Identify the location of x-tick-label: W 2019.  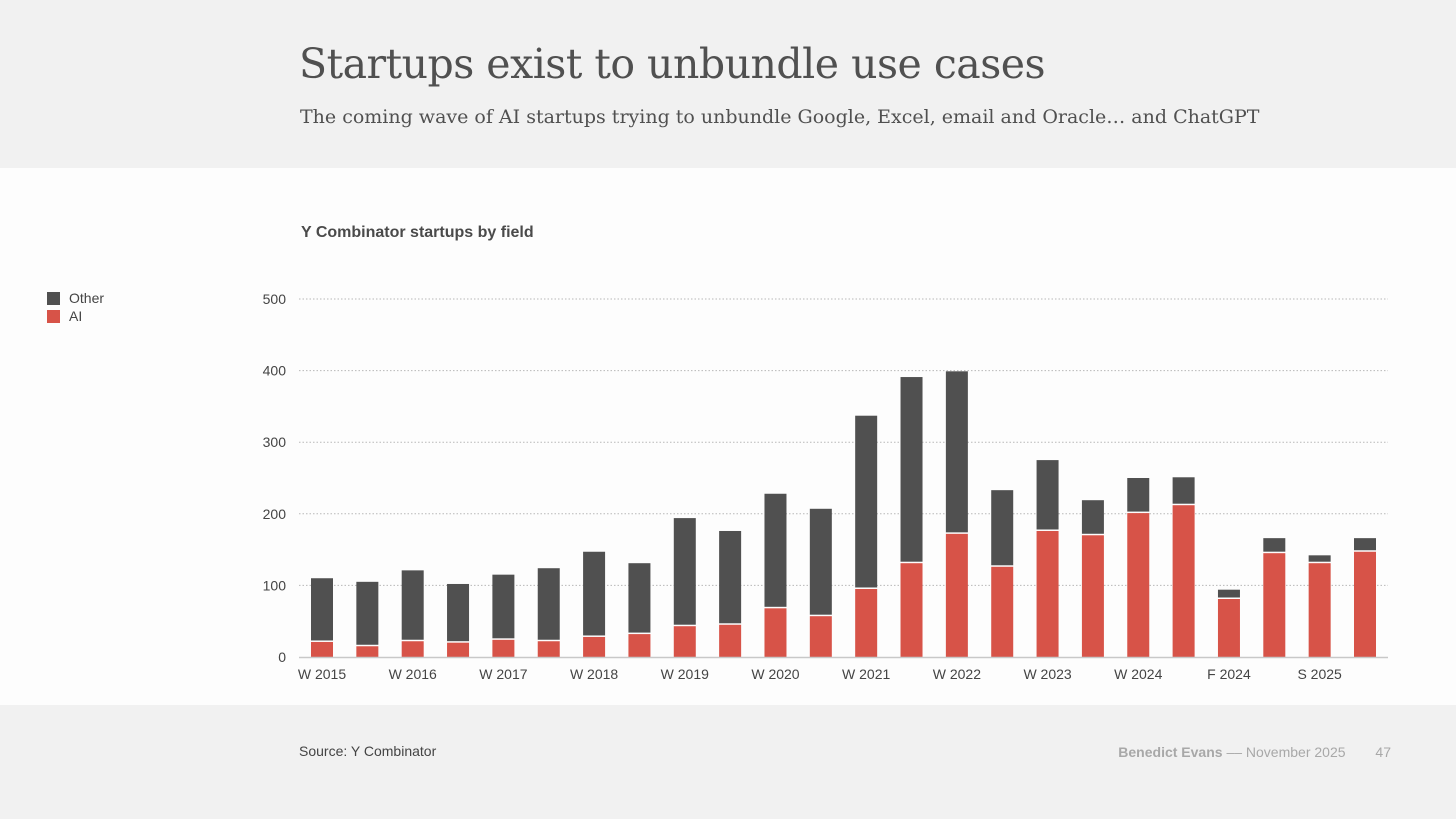
(685, 674).